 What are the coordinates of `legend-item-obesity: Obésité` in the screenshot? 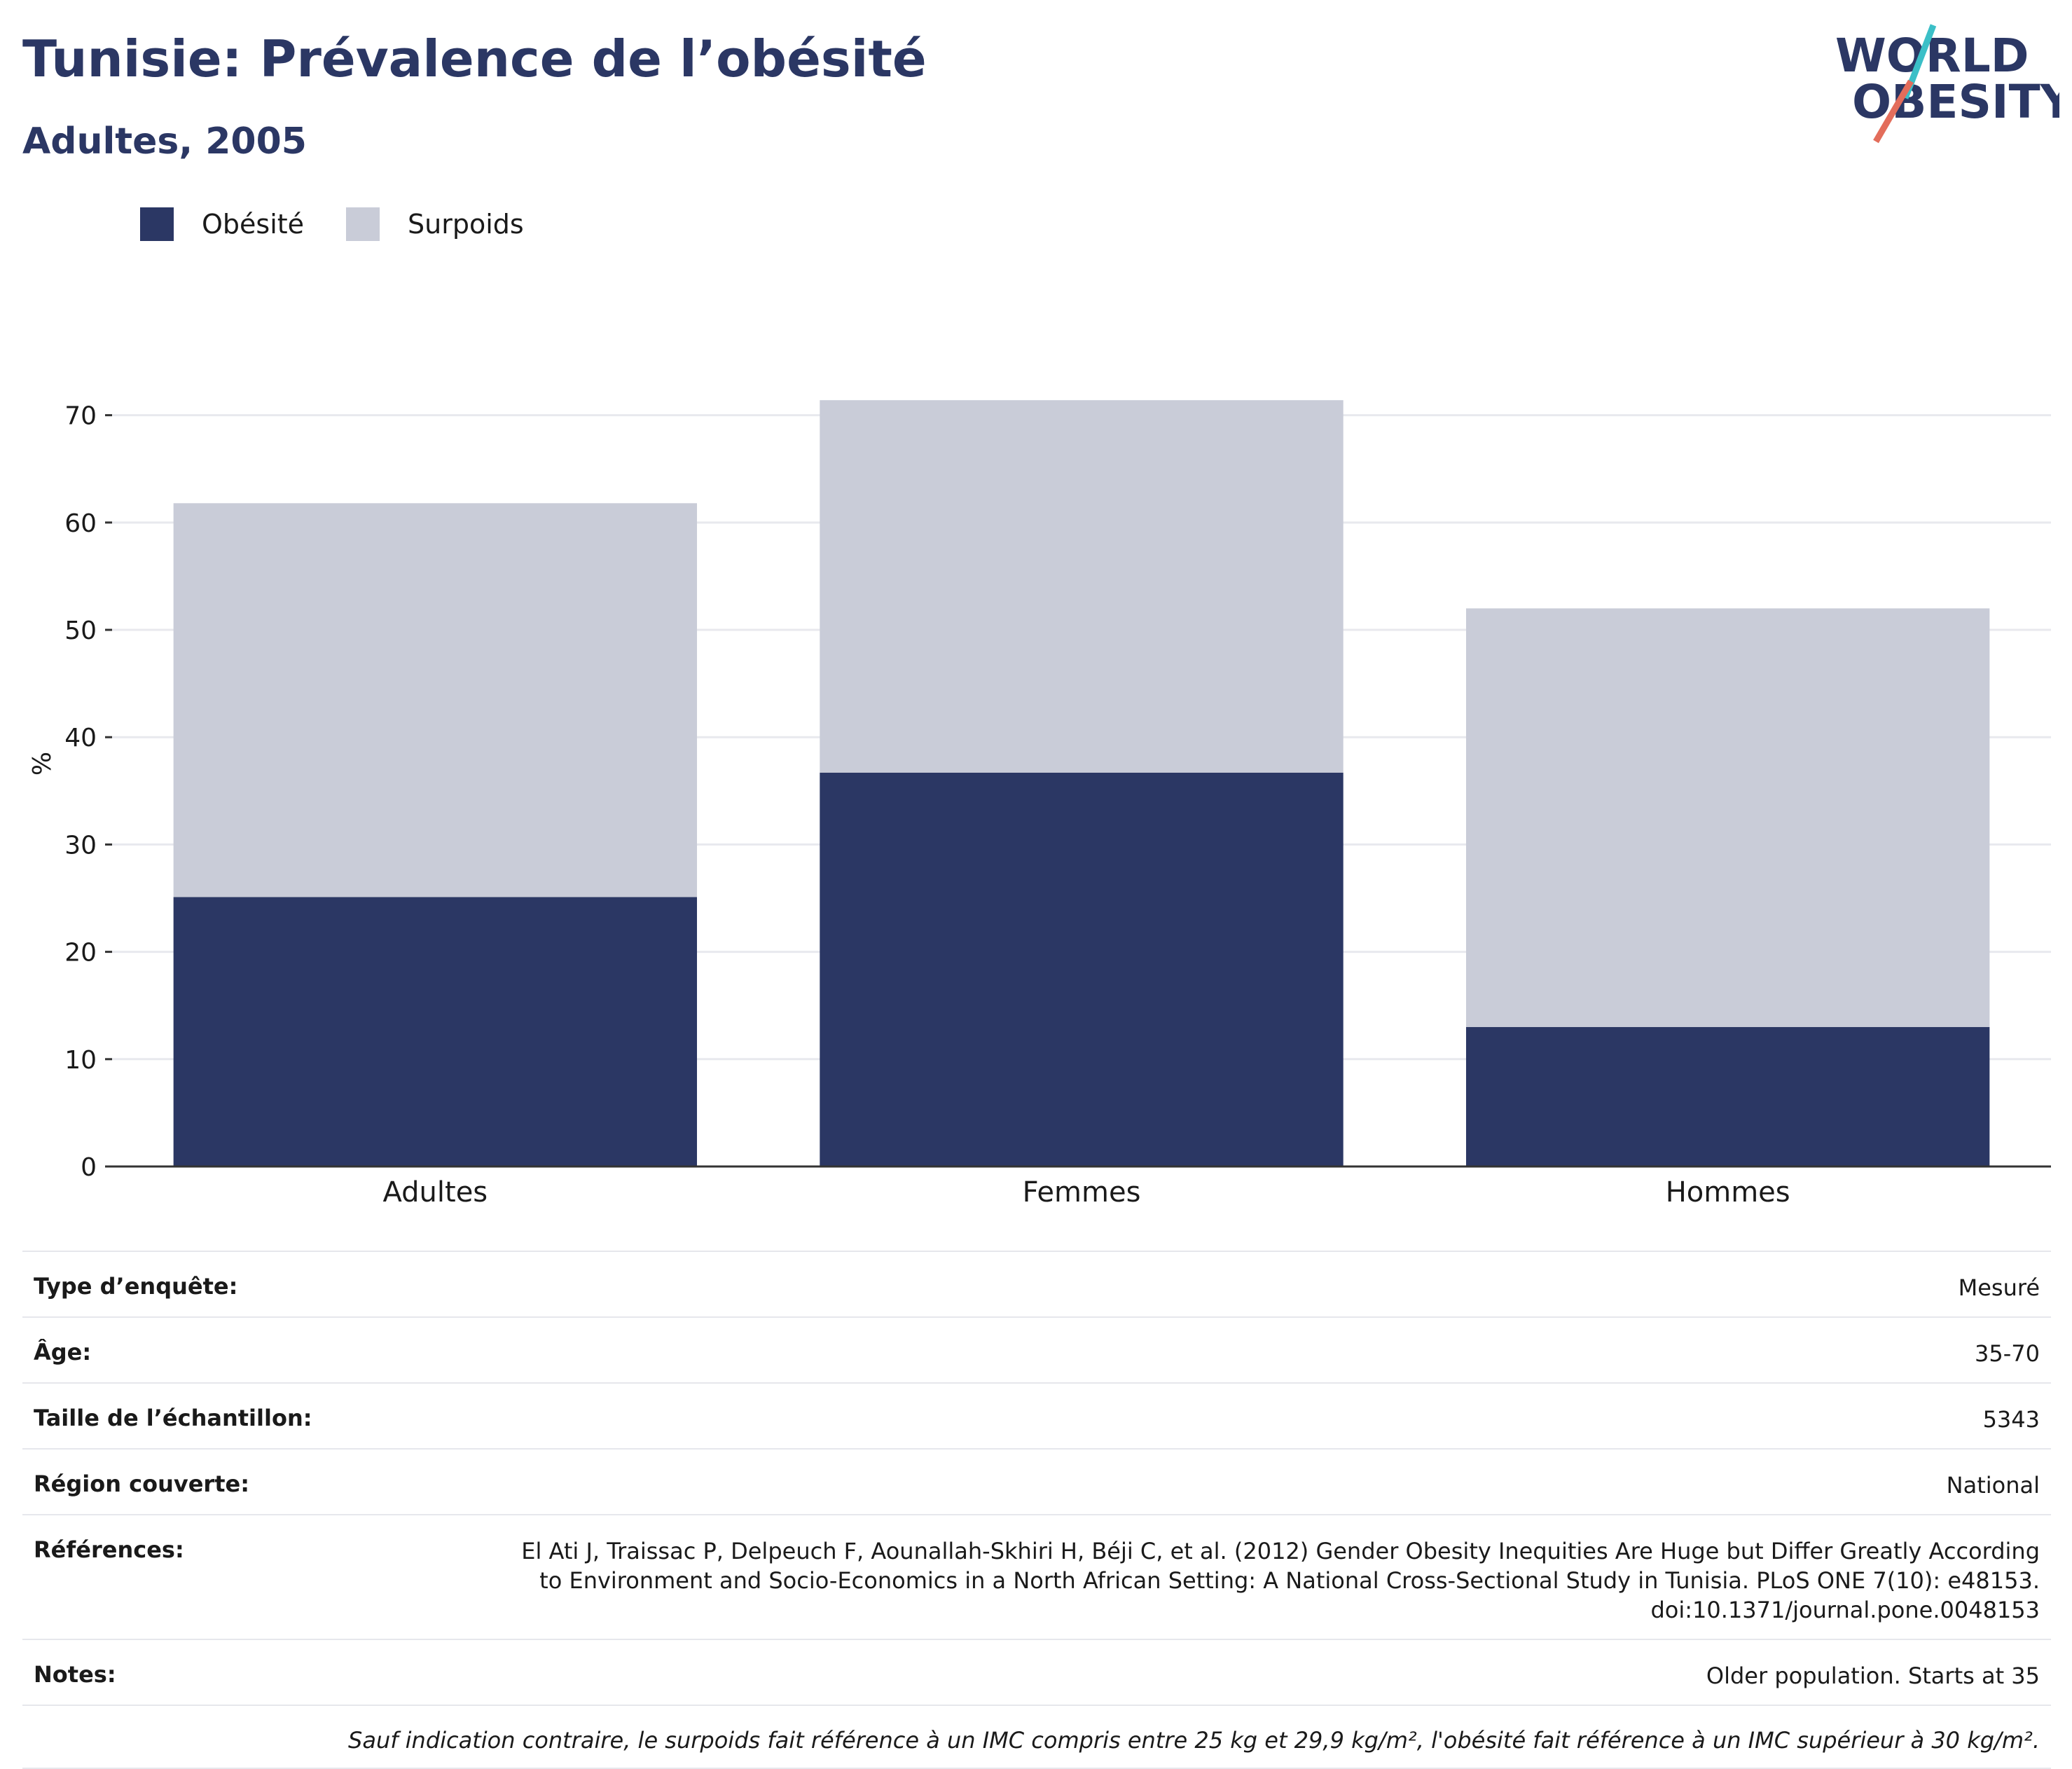 It's located at (222, 224).